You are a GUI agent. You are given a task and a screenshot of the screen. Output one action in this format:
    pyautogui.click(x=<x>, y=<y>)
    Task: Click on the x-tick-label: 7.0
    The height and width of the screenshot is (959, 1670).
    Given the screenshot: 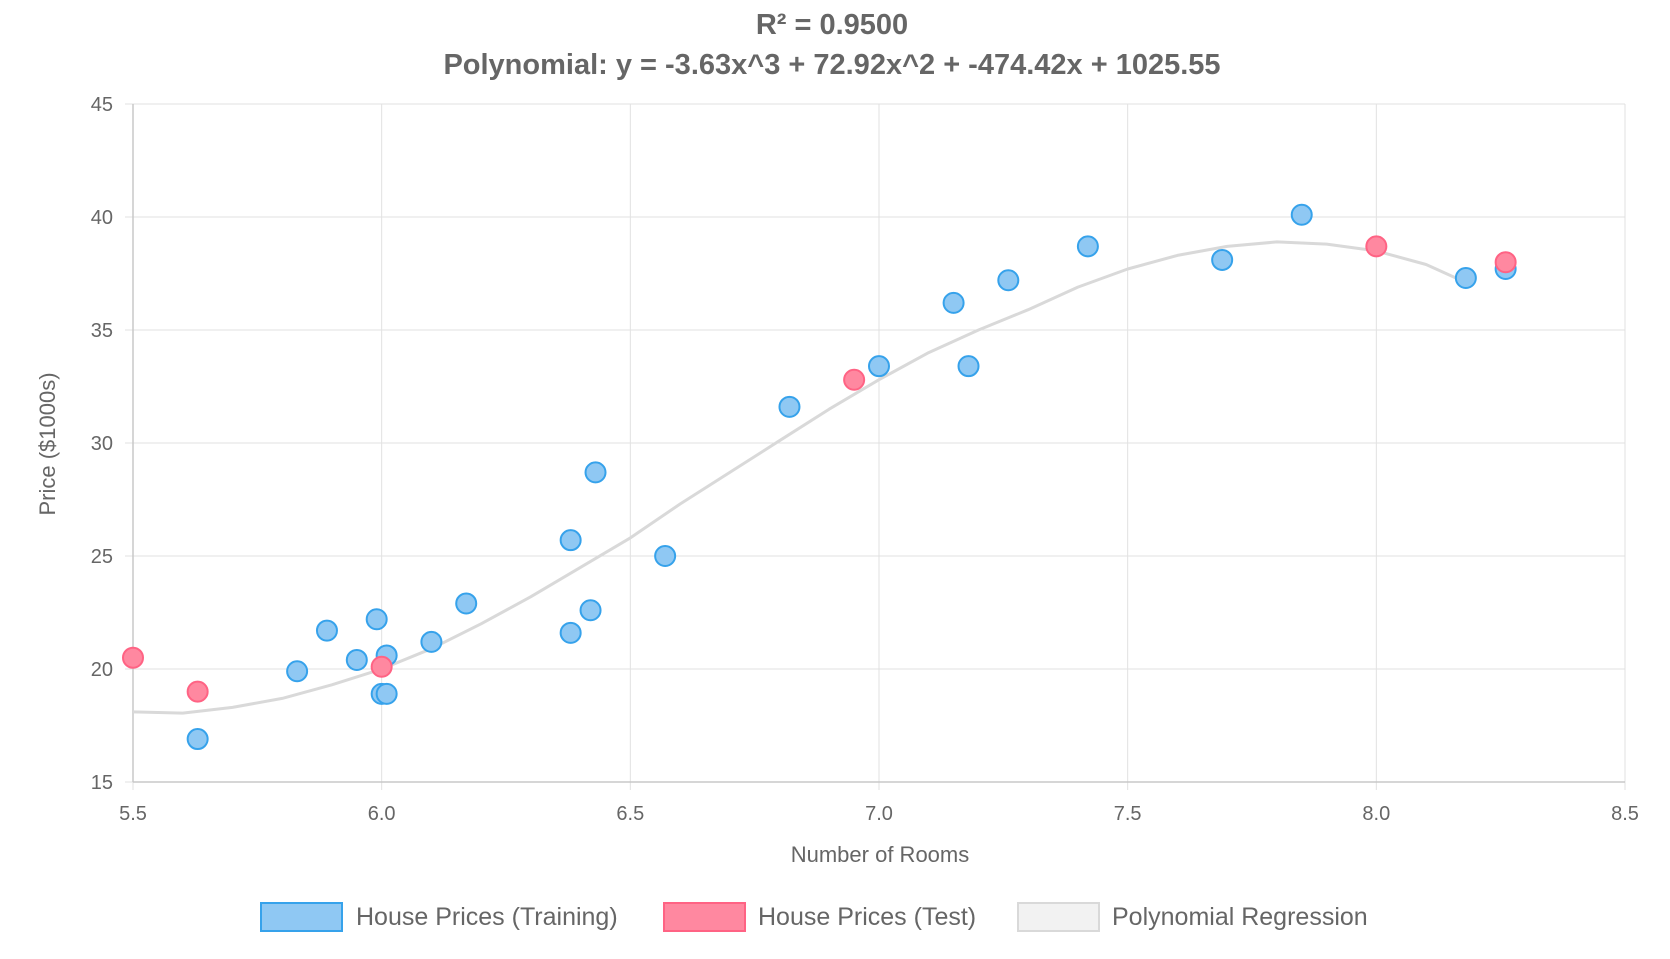 What is the action you would take?
    pyautogui.click(x=879, y=814)
    